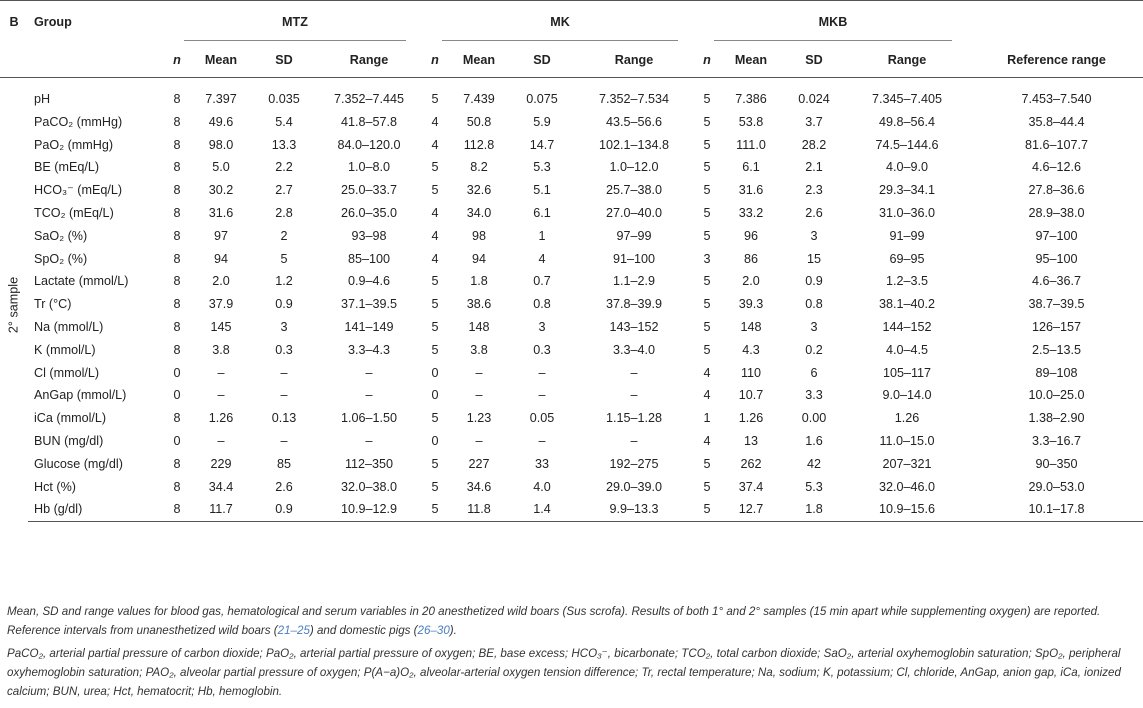 This screenshot has width=1143, height=708. I want to click on reference-link: 26–30, so click(433, 630).